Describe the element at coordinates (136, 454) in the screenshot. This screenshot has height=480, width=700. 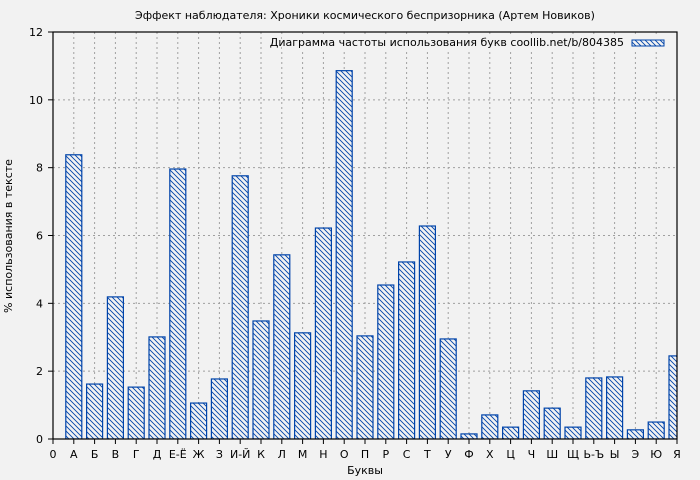
I see `x-tick-label: Г` at that location.